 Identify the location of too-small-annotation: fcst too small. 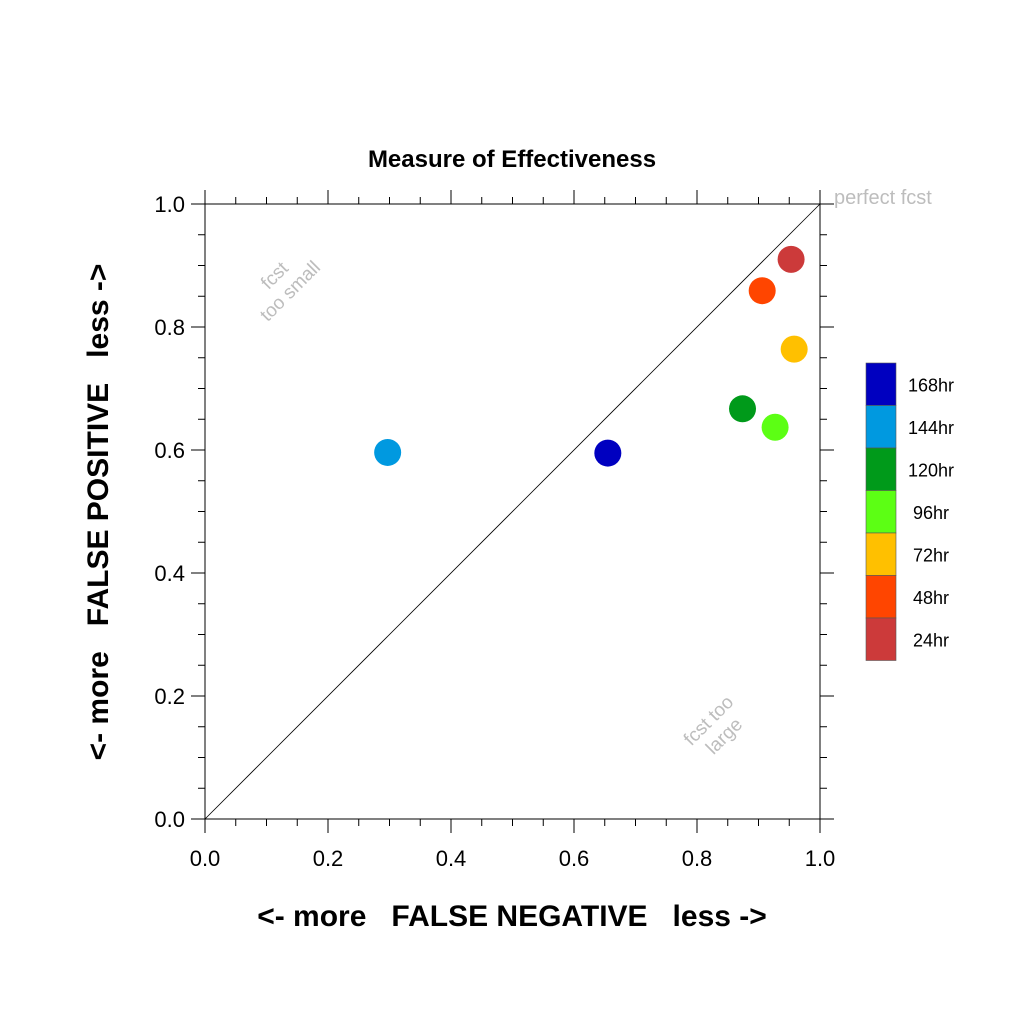
(290, 291).